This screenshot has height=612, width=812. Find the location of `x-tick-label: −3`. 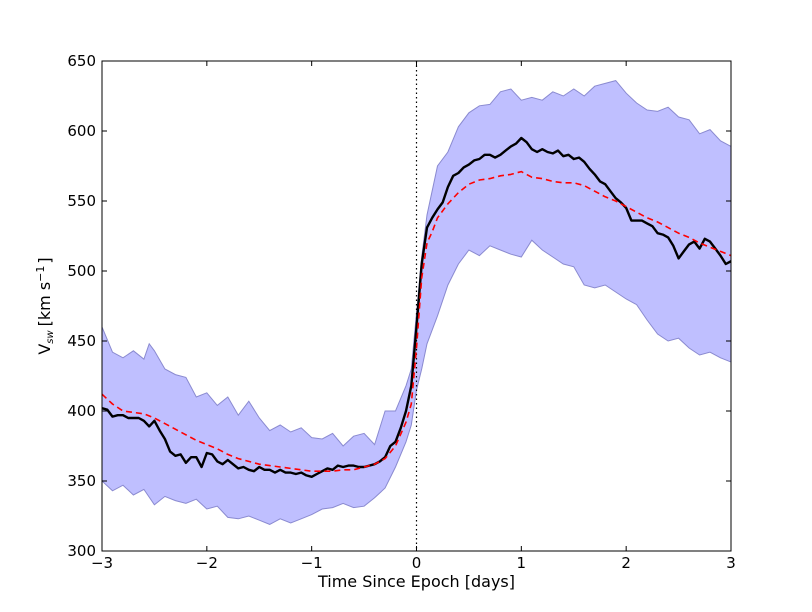

x-tick-label: −3 is located at coordinates (102, 563).